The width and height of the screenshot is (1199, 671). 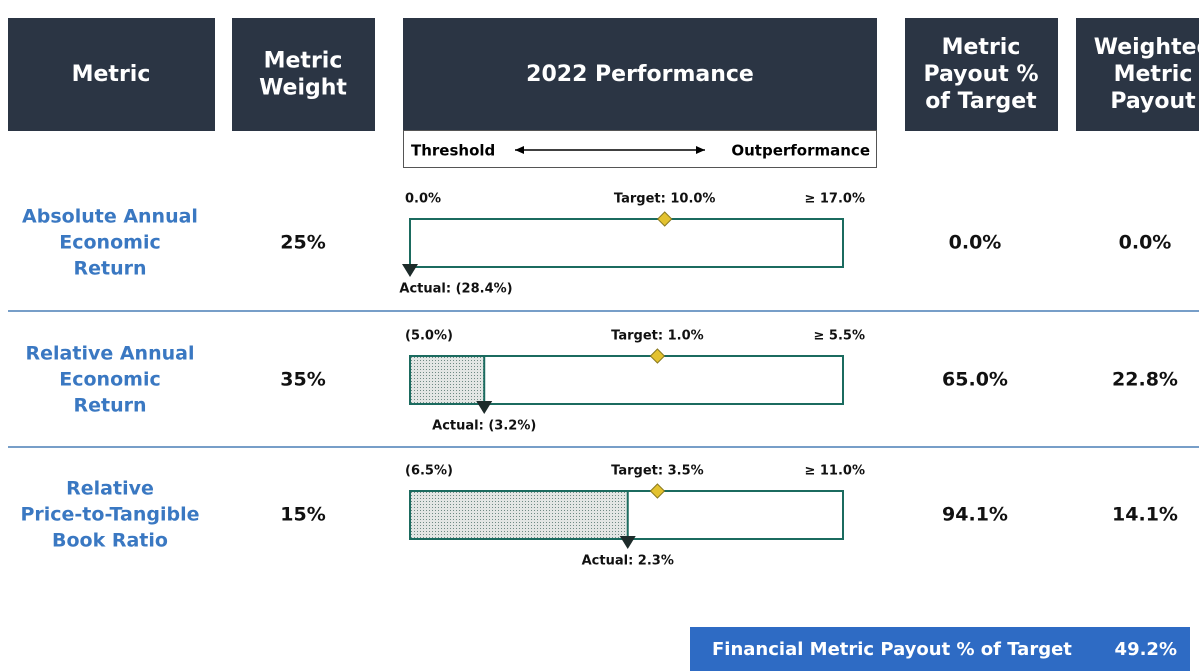 I want to click on weighted-payout: 0.0%, so click(x=1145, y=243).